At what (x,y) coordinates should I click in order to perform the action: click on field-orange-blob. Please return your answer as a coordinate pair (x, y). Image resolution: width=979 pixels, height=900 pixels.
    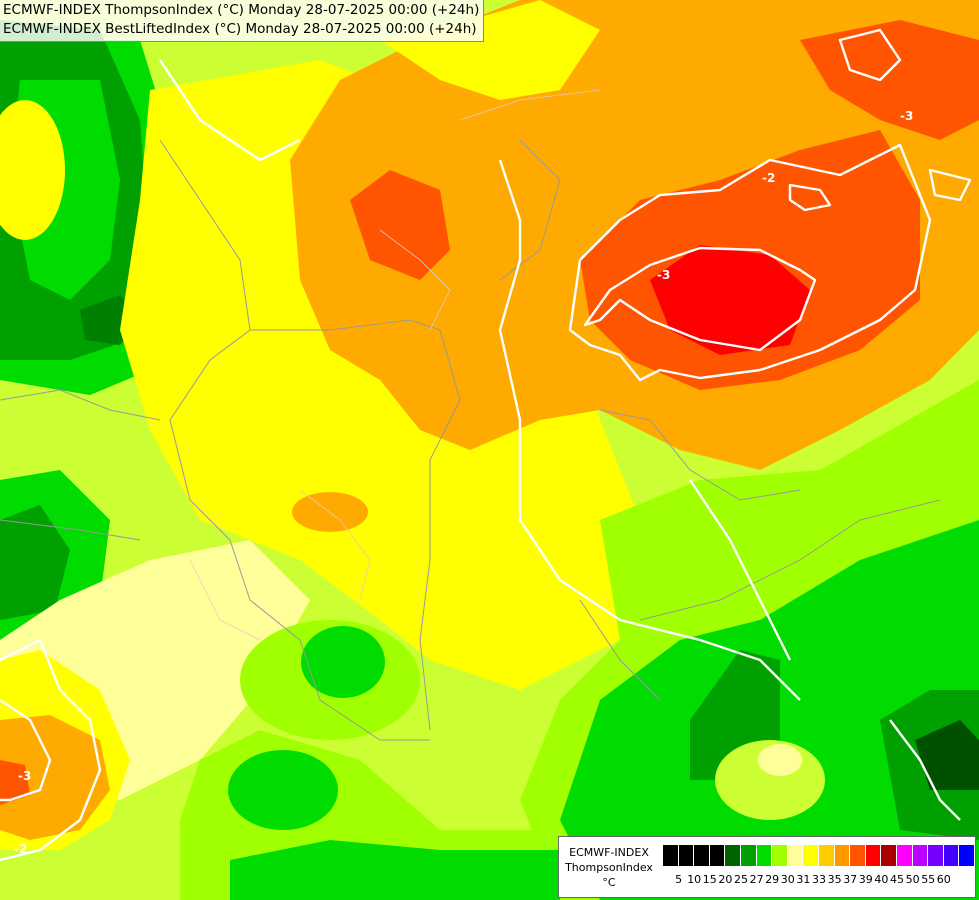
    Looking at the image, I should click on (330, 512).